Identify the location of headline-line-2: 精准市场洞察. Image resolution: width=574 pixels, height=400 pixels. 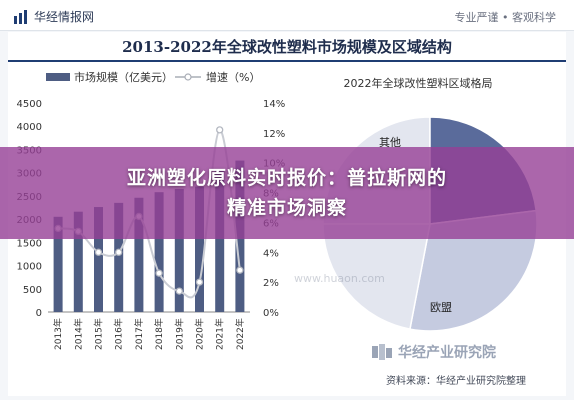
(286, 208).